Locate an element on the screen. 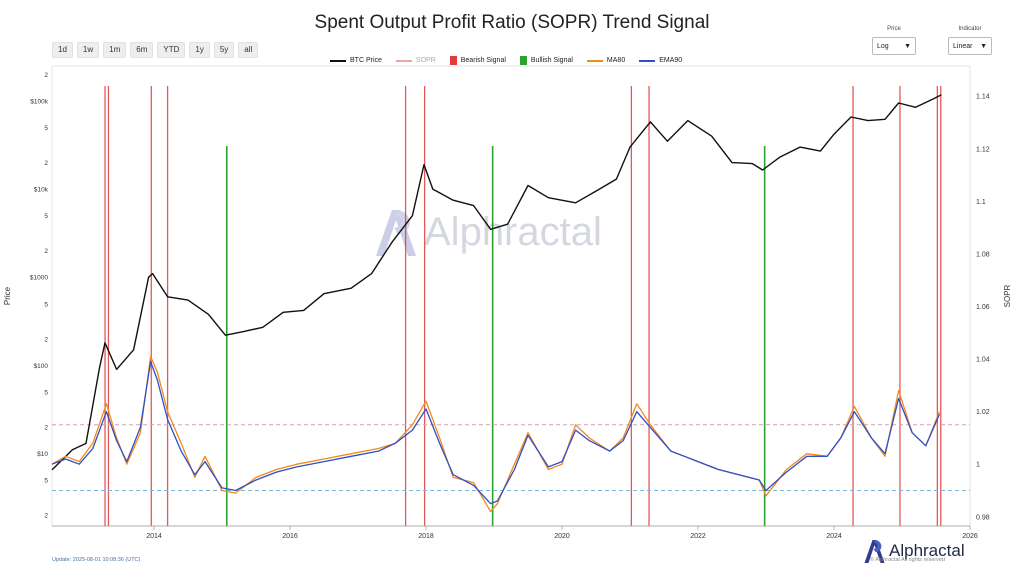 This screenshot has width=1024, height=576. legend-item-sopr: SOPR is located at coordinates (415, 60).